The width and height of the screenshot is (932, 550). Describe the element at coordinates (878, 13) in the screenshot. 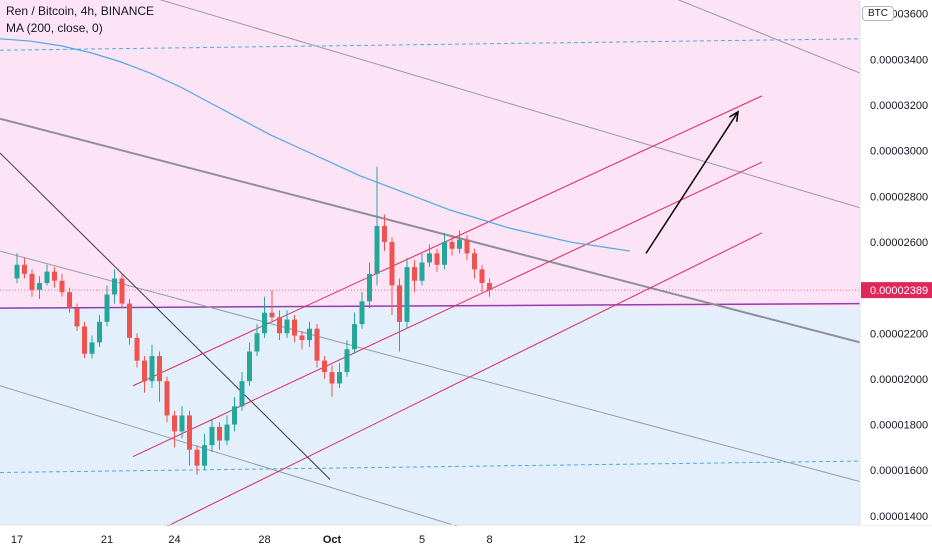

I see `currency-badge: BTC` at that location.